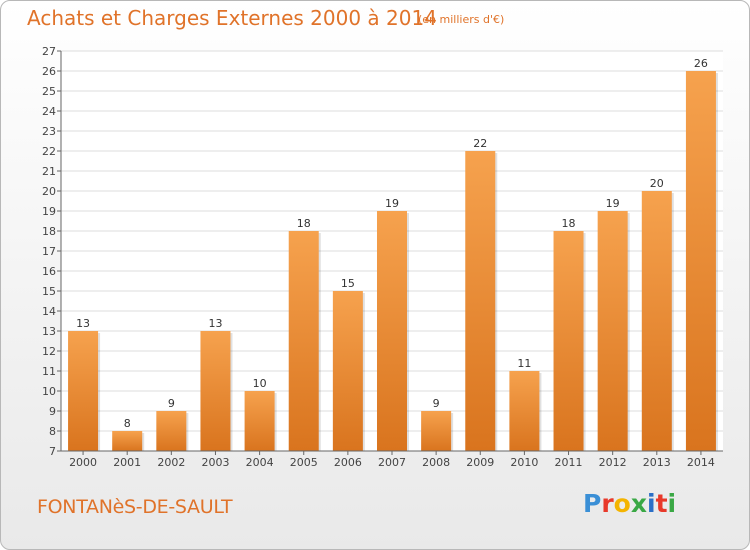  What do you see at coordinates (436, 462) in the screenshot?
I see `x-tick-label-2008: 2008` at bounding box center [436, 462].